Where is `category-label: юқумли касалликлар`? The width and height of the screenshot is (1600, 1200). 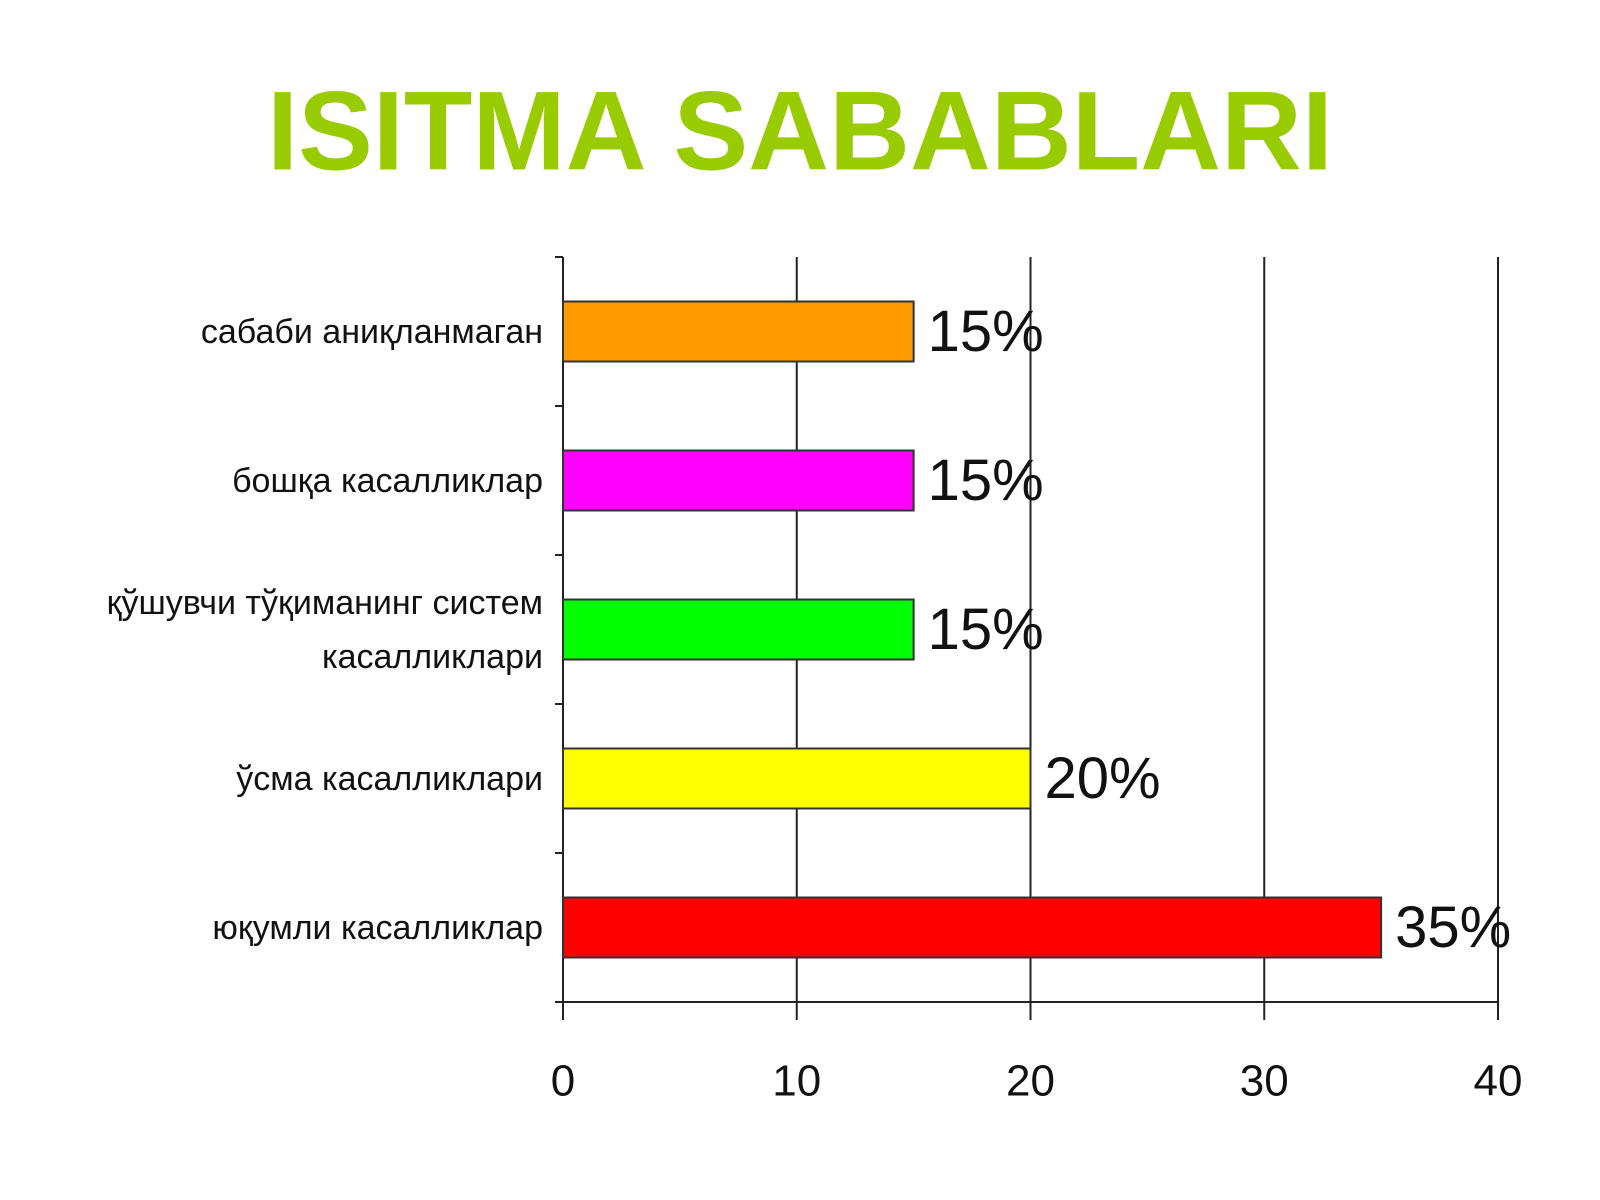
category-label: юқумли касалликлар is located at coordinates (377, 927).